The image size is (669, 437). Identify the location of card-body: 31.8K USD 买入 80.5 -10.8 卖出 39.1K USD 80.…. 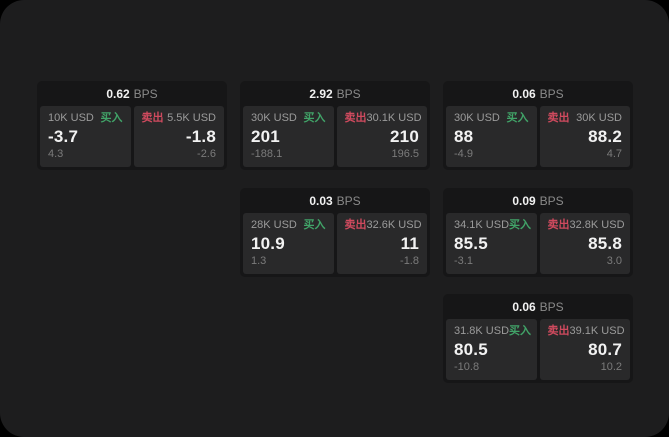
(538, 351).